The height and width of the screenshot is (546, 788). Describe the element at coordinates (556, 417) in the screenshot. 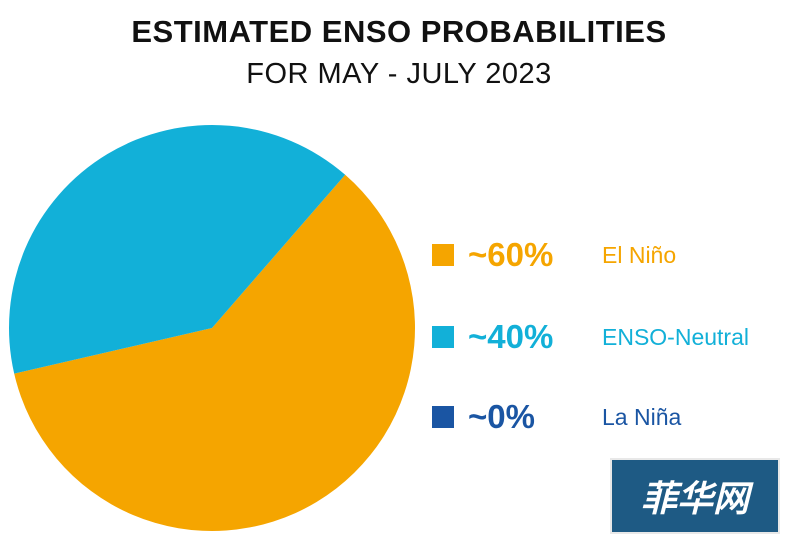

I see `legend-item-la-nina: ~0% La Niña` at that location.